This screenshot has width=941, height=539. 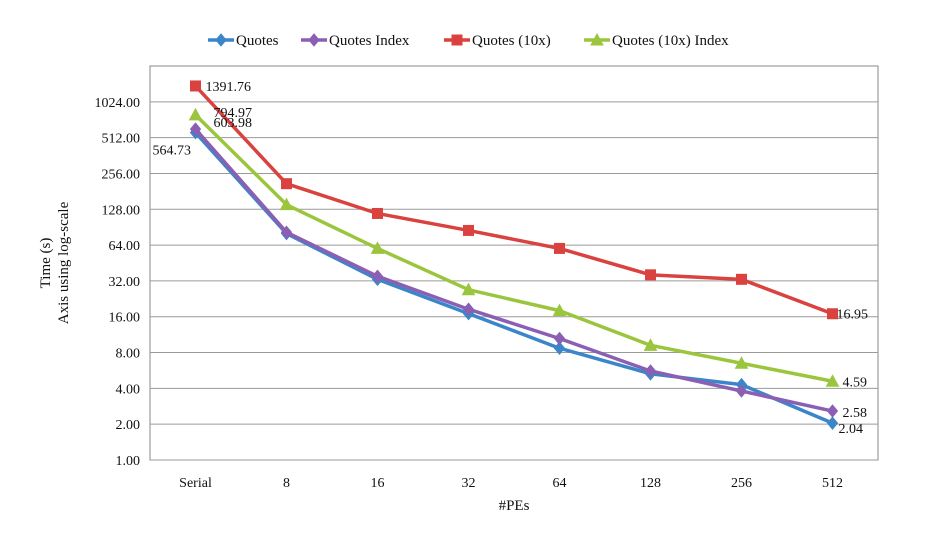 I want to click on y-tick-label: 1.00, so click(x=128, y=461).